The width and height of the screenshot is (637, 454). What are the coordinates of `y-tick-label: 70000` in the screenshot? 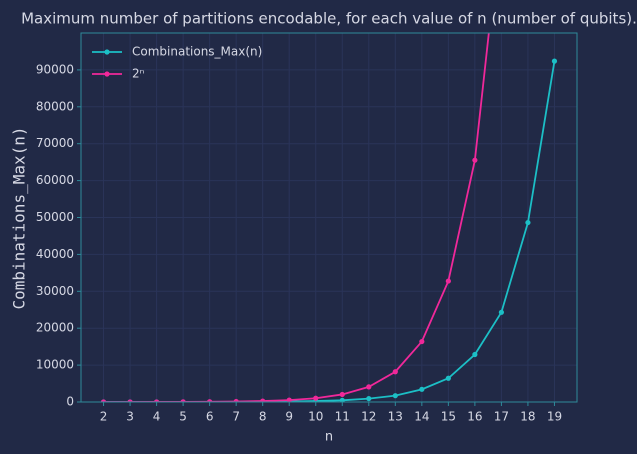 It's located at (55, 143).